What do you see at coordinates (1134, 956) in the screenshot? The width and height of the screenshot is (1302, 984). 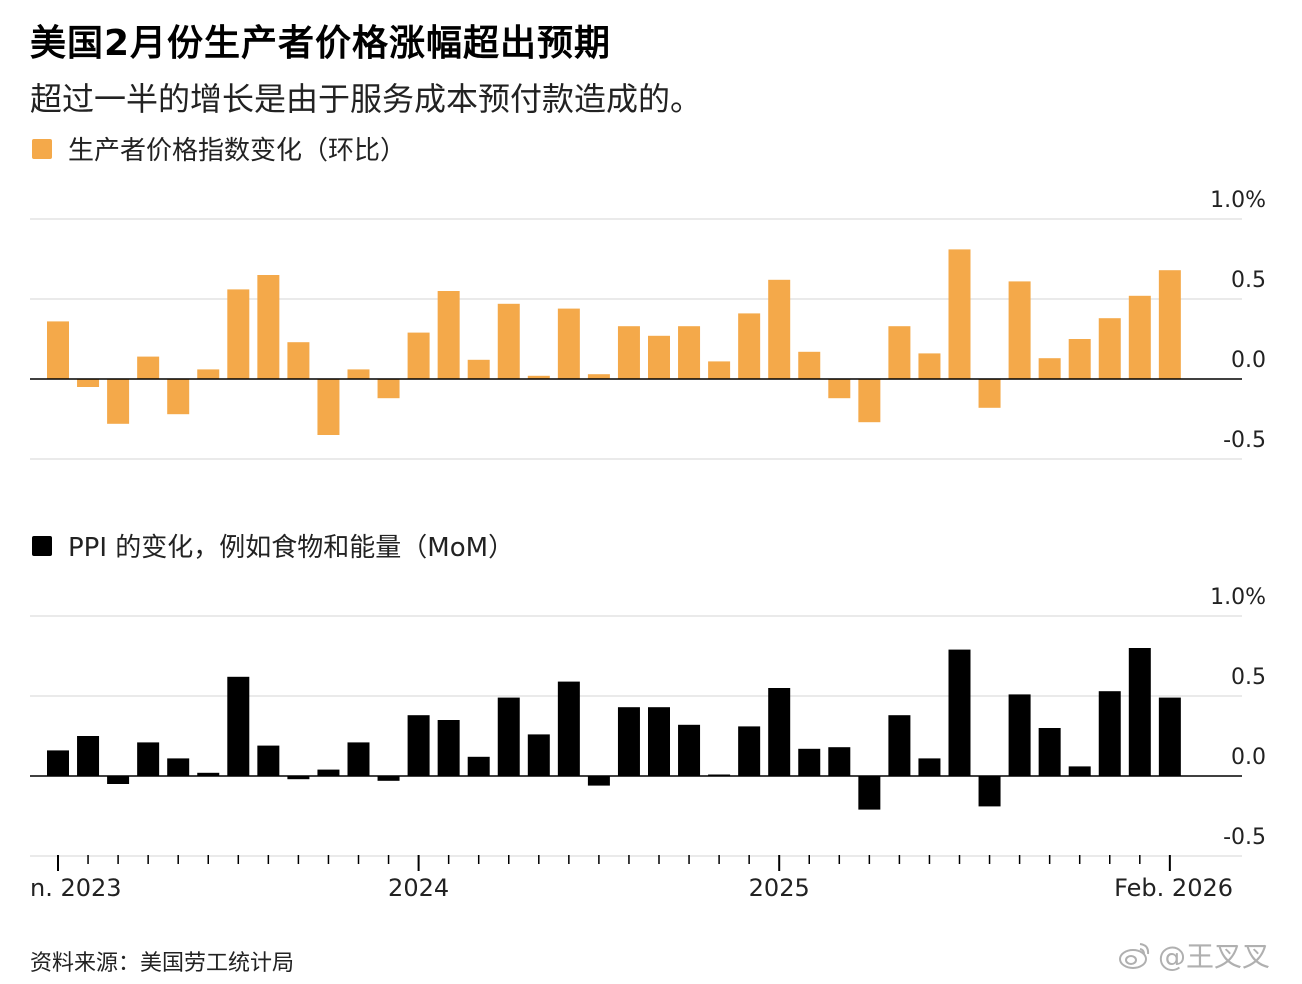 I see `weibo-logo-icon` at bounding box center [1134, 956].